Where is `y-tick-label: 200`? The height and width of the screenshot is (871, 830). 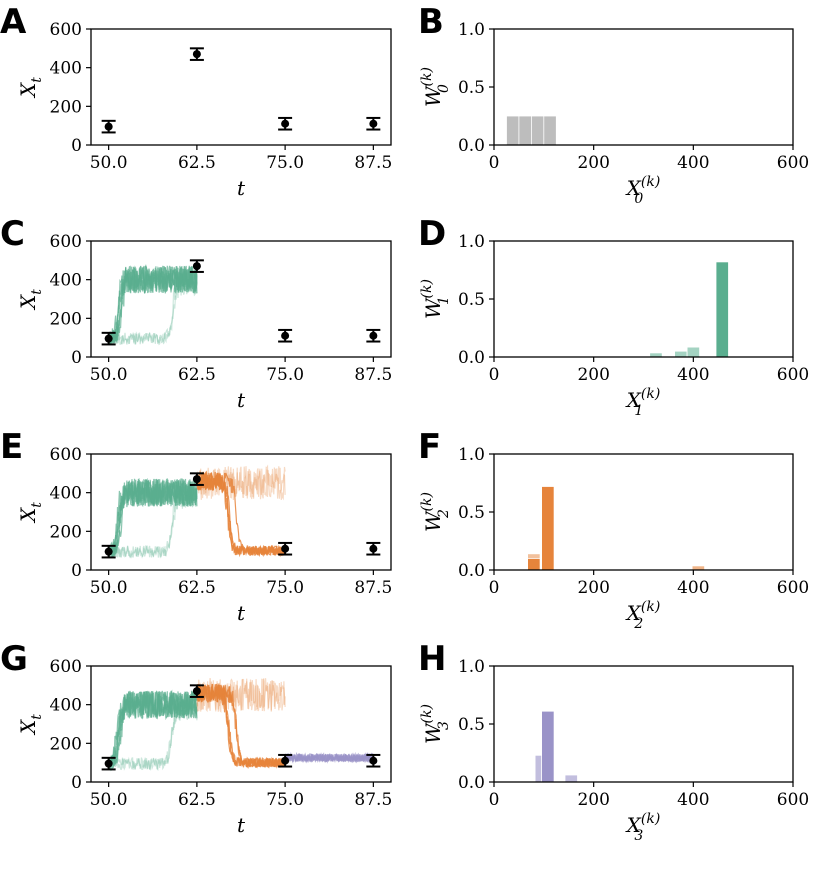
y-tick-label: 200 is located at coordinates (66, 319).